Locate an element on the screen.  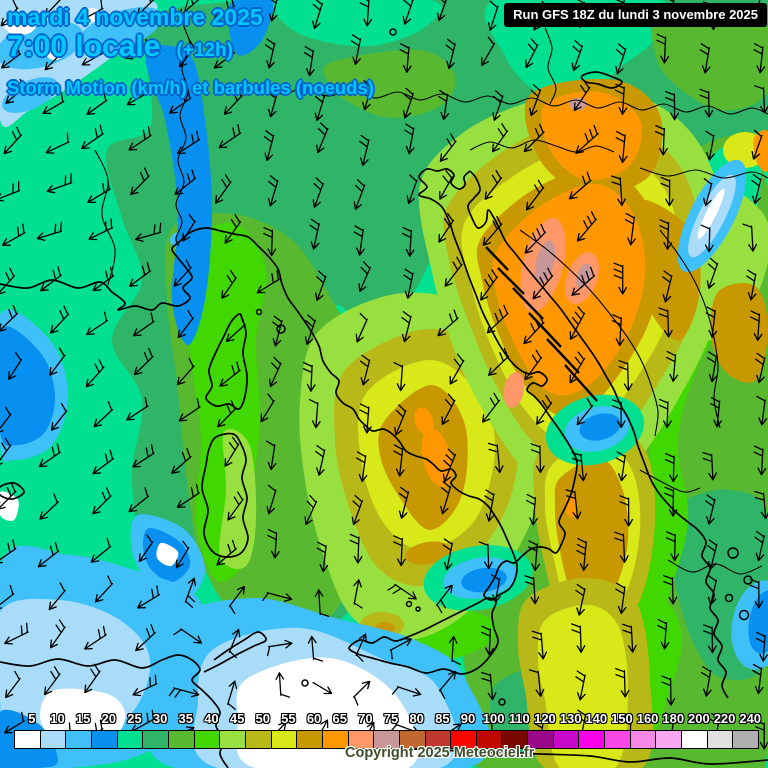
legend-tick-label: 10 is located at coordinates (57, 718).